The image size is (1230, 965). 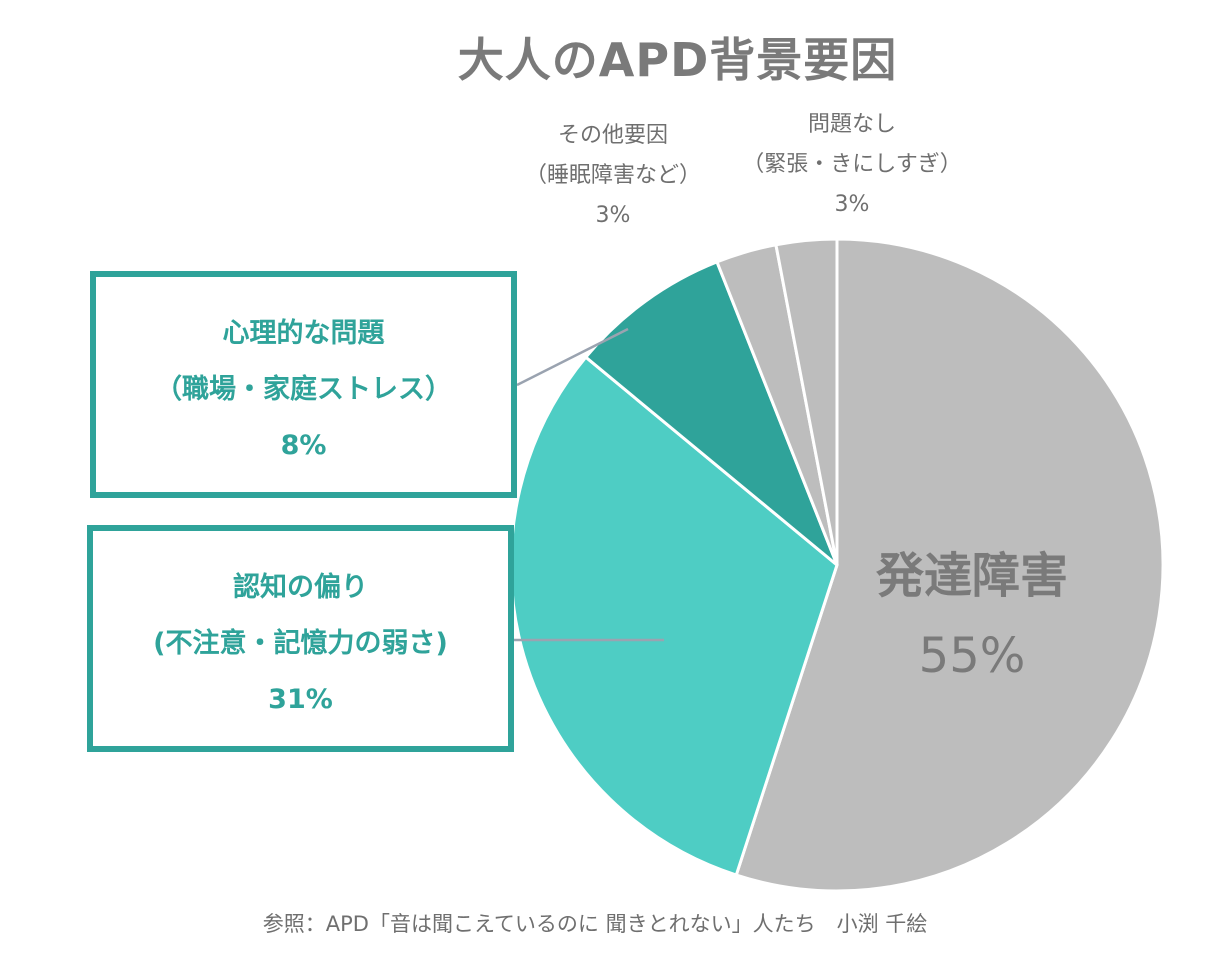 I want to click on label-other-factors: その他要因 （睡眠障害など） 3%, so click(x=613, y=176).